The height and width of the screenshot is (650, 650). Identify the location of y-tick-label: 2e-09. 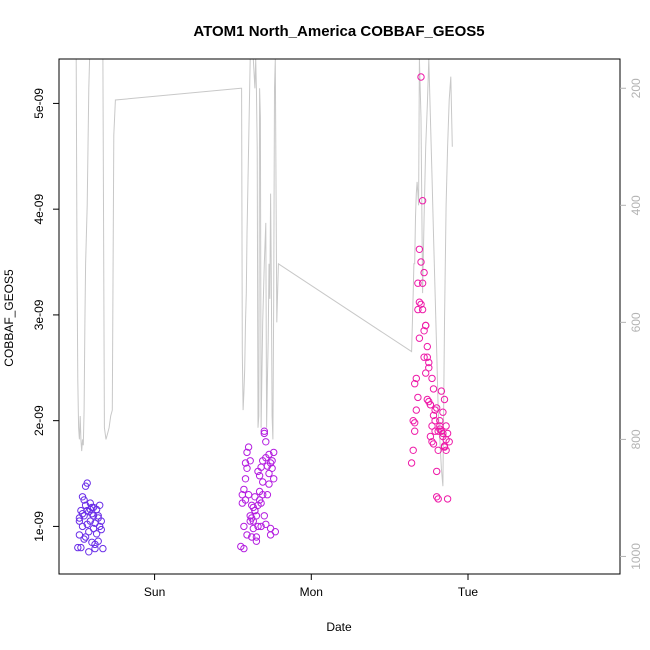
(39, 420).